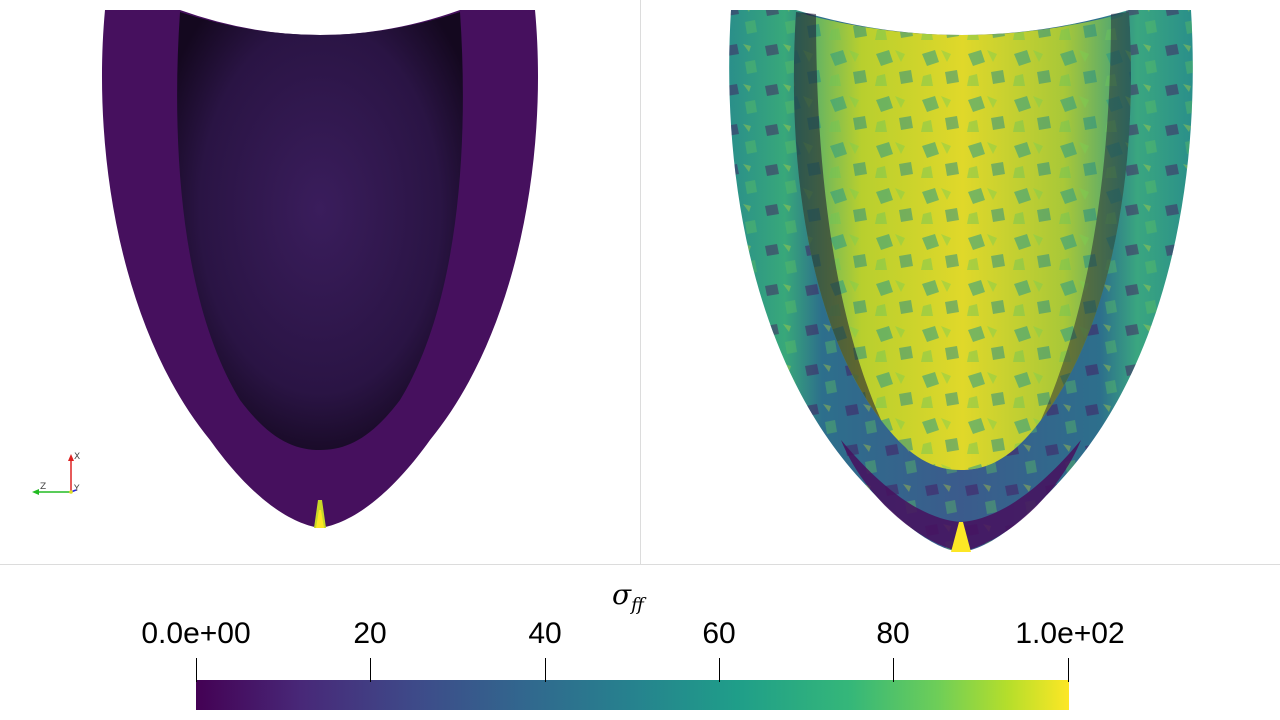 The width and height of the screenshot is (1280, 720). Describe the element at coordinates (893, 633) in the screenshot. I see `colorbar-tick-label: 80` at that location.